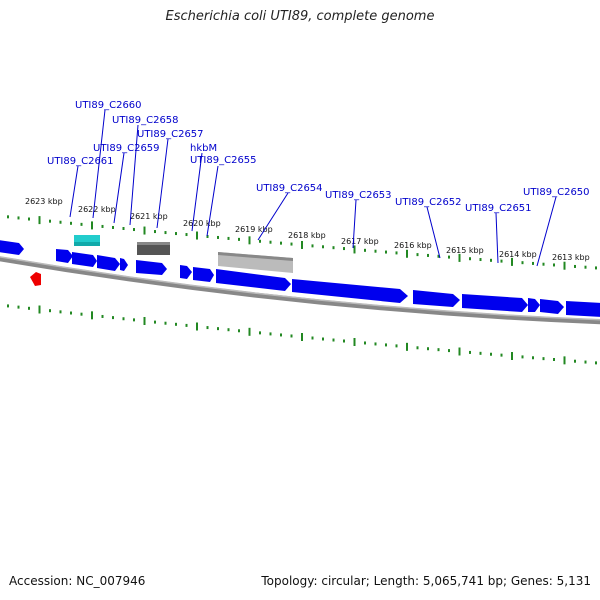 This screenshot has height=600, width=600. Describe the element at coordinates (307, 235) in the screenshot. I see `scale-label: 2618 kbp` at that location.